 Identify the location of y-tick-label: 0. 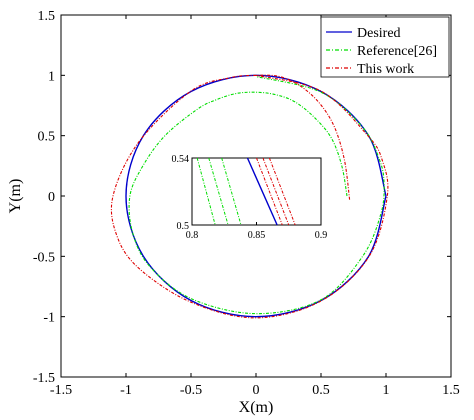
(51, 197).